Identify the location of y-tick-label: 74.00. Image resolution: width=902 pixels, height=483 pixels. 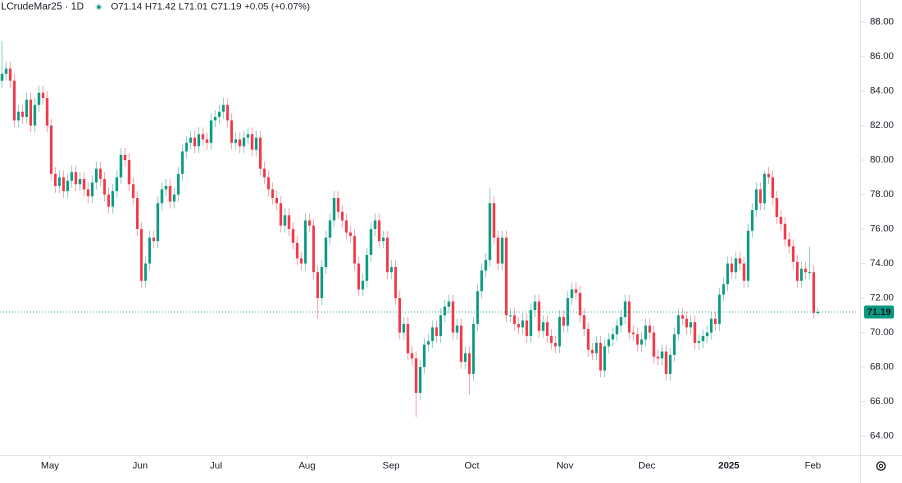
(882, 263).